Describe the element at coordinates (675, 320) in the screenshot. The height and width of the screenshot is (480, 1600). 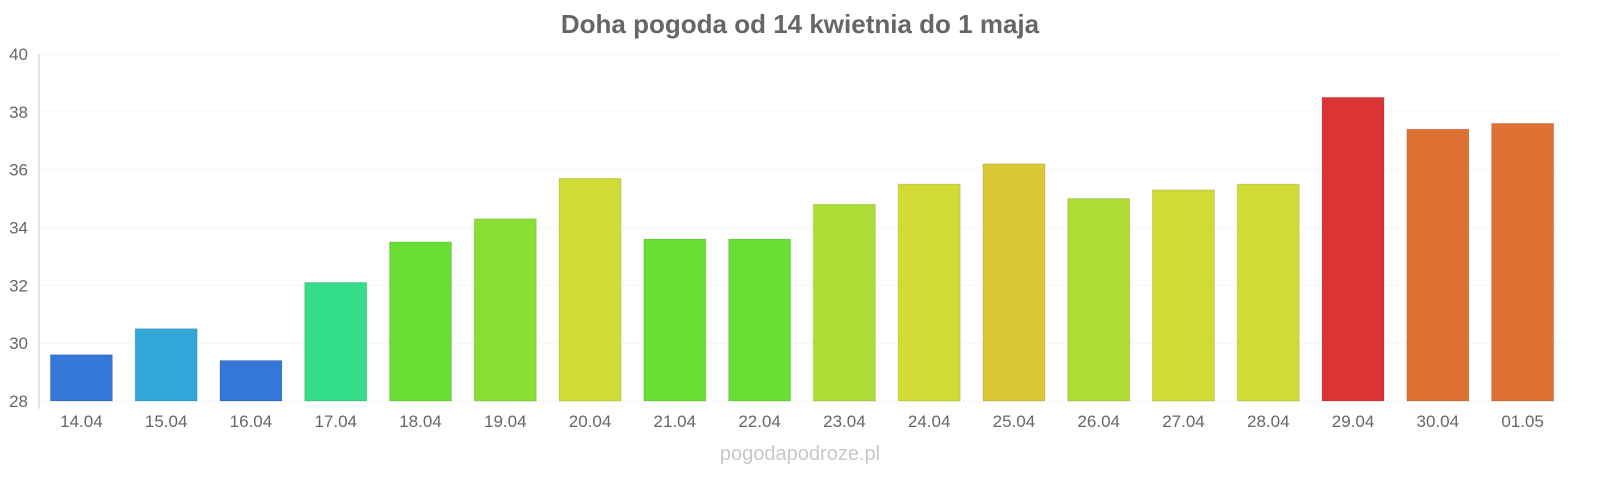
I see `bar-21.04` at that location.